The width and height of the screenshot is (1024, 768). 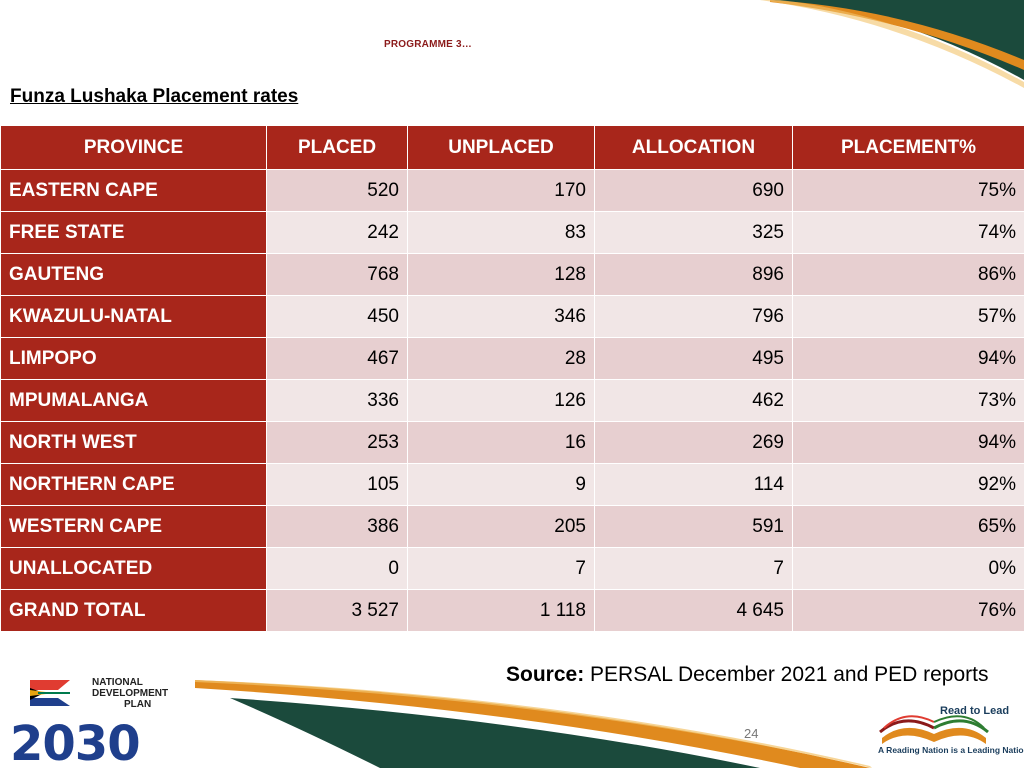 What do you see at coordinates (501, 358) in the screenshot?
I see `cell-unplaced: 28` at bounding box center [501, 358].